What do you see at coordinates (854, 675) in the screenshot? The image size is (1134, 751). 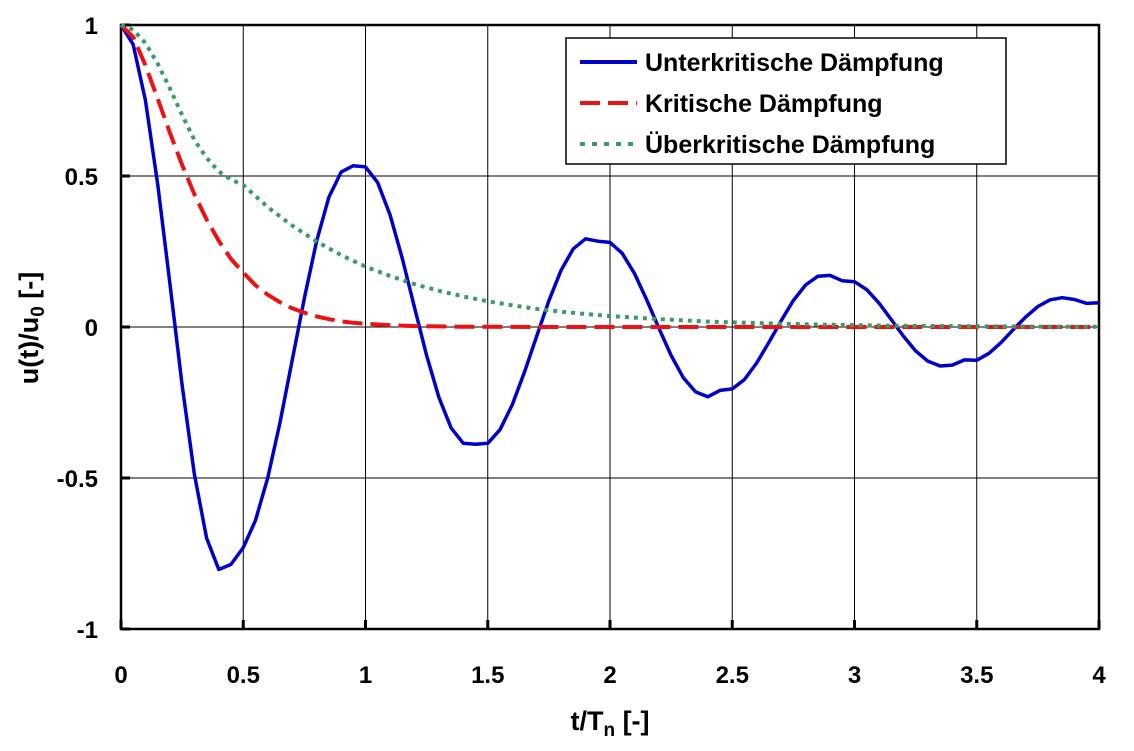 I see `x-tick-label: 3` at bounding box center [854, 675].